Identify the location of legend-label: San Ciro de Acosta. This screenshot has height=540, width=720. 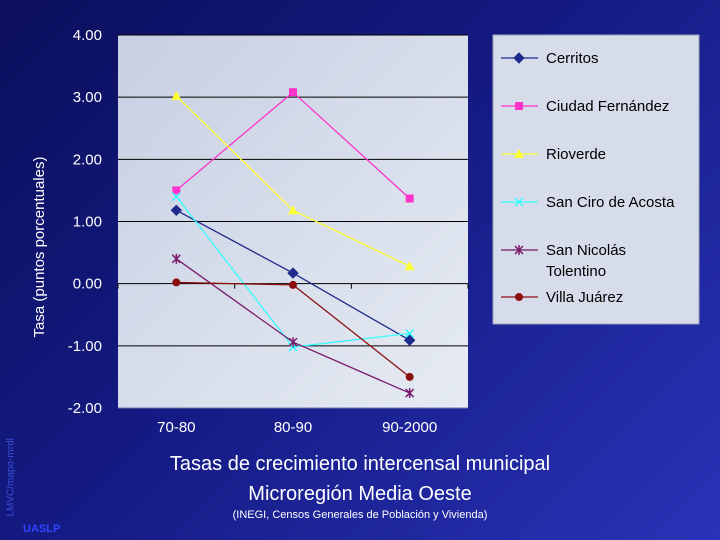
(610, 202).